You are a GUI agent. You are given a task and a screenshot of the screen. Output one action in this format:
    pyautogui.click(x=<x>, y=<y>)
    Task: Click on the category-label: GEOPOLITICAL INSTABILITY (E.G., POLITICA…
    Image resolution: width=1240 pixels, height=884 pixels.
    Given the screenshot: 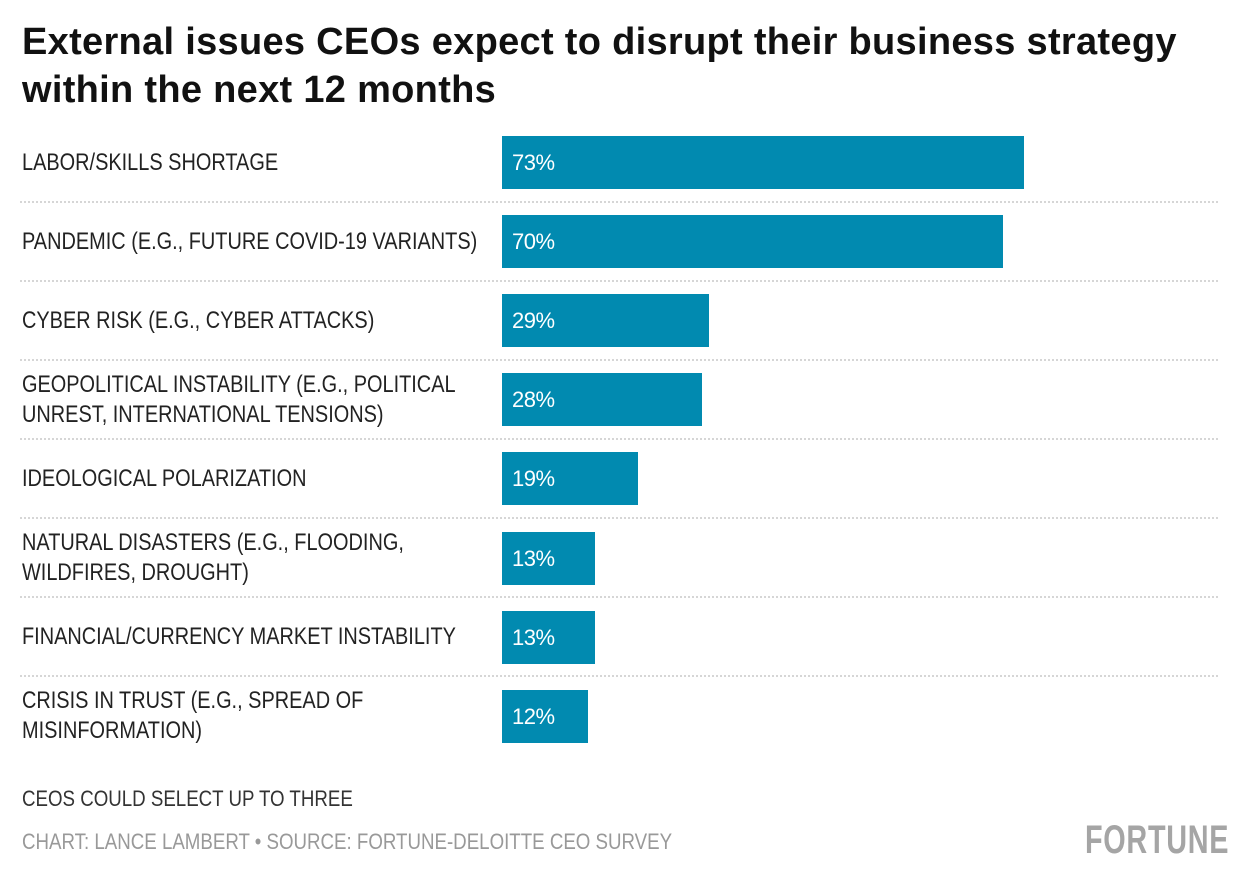 What is the action you would take?
    pyautogui.click(x=238, y=399)
    